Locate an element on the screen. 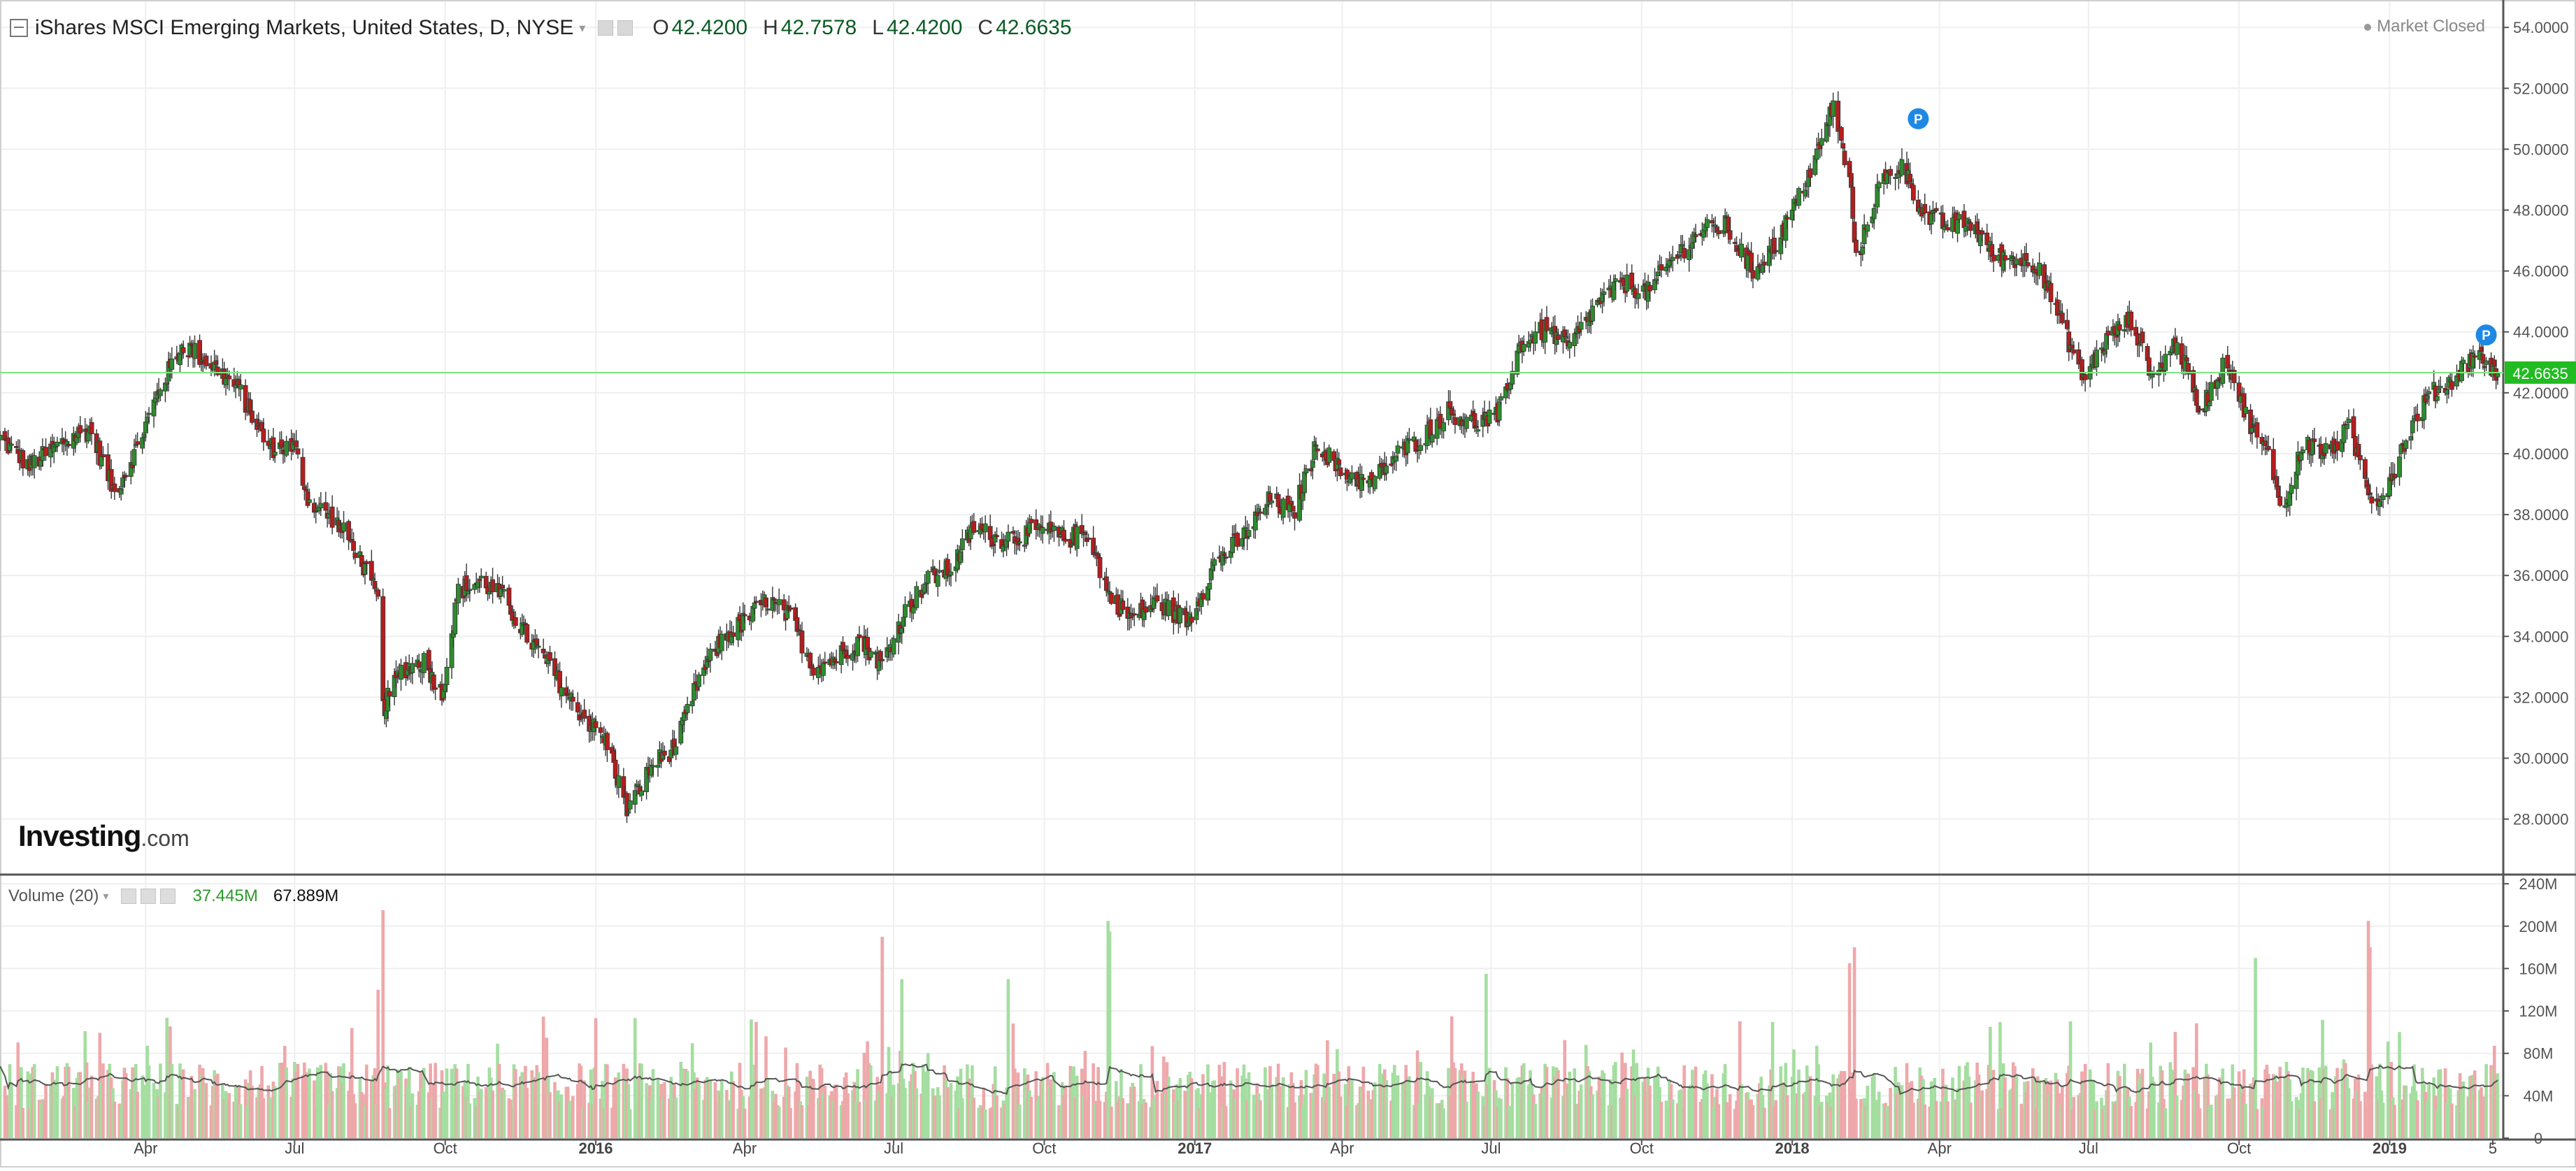 The image size is (2576, 1171). close-icon is located at coordinates (168, 896).